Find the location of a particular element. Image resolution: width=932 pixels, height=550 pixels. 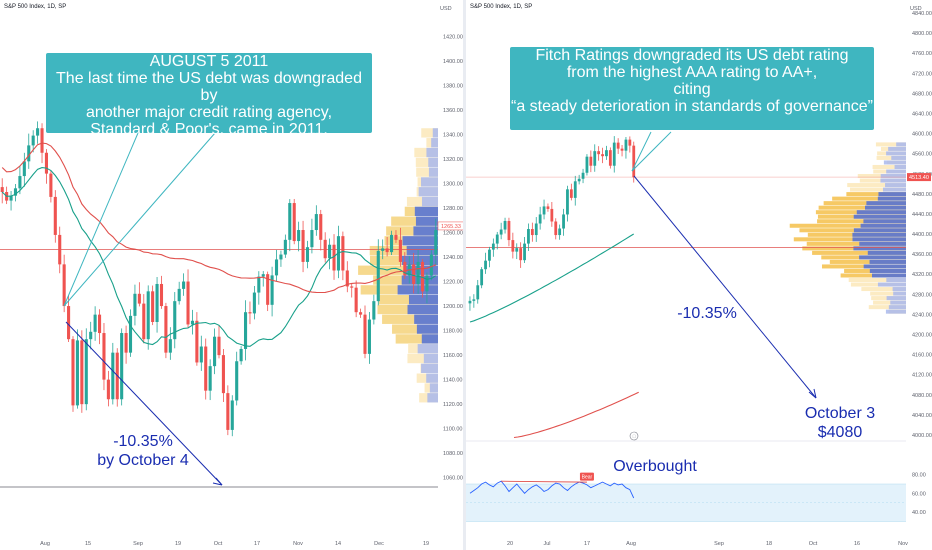

y-axis-tick-label: 4560.00 is located at coordinates (922, 155).